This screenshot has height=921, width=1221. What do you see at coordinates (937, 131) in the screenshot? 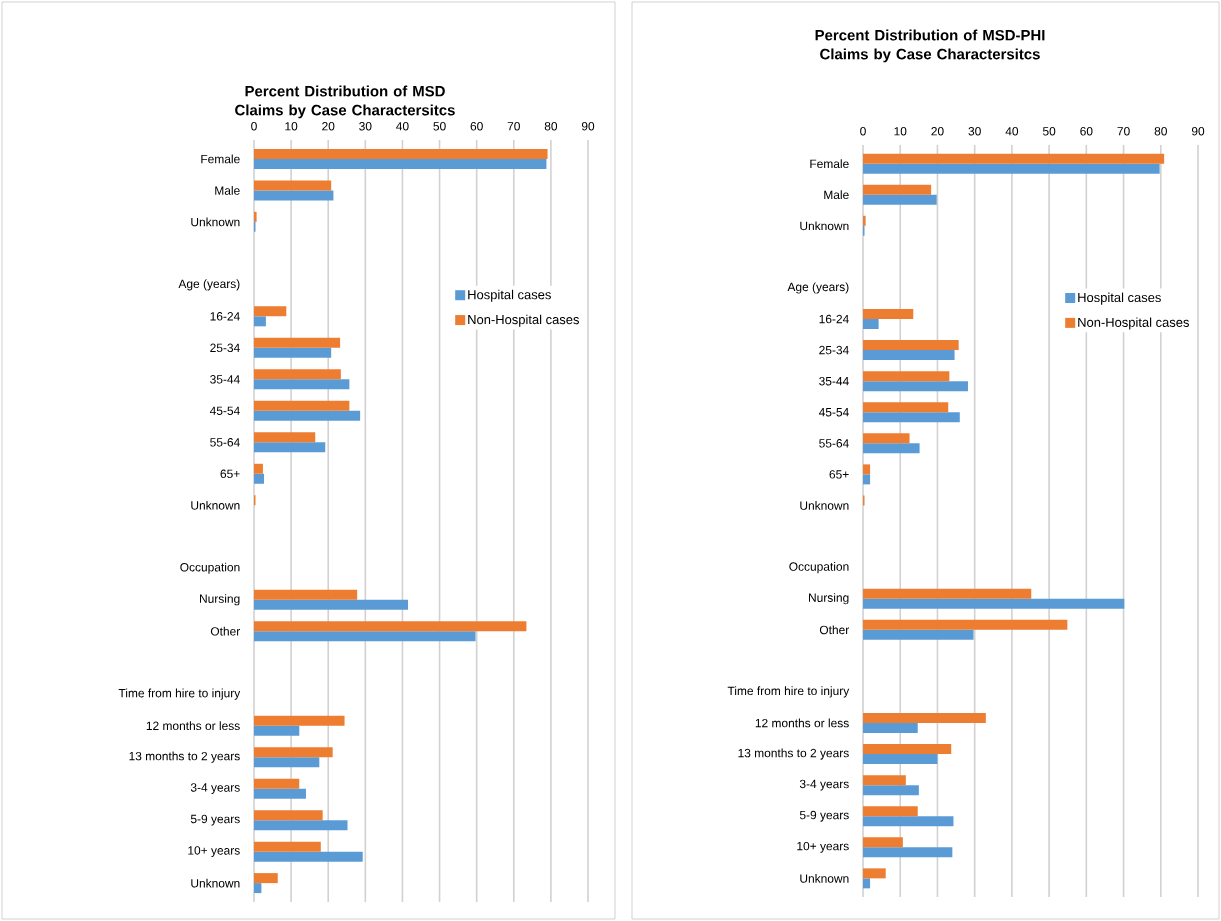
I see `x-tick-label: 20` at bounding box center [937, 131].